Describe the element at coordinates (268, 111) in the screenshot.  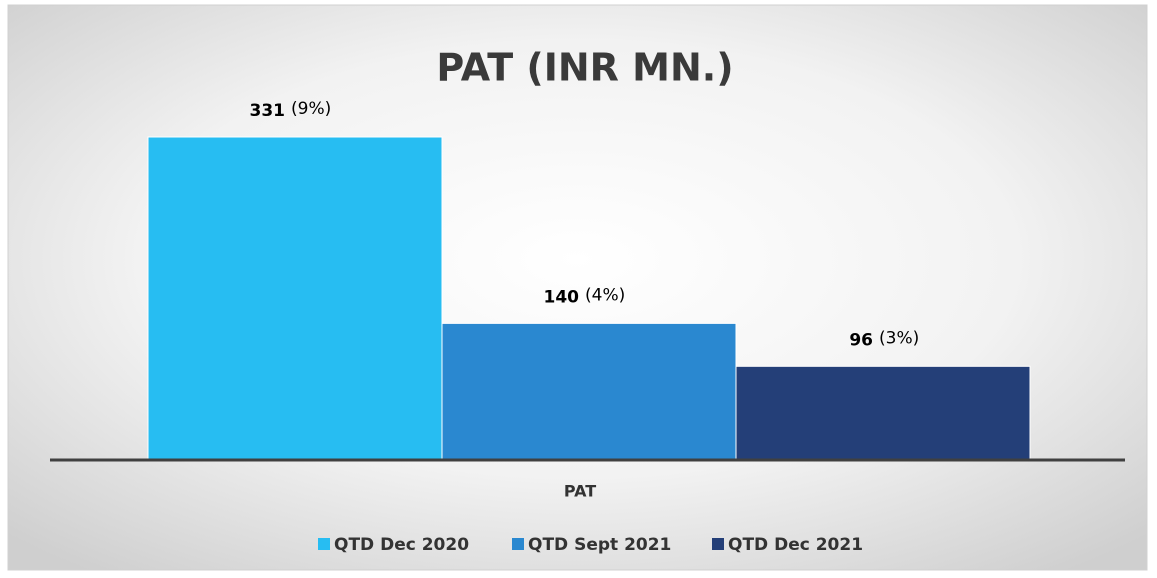
I see `data-label: 331` at that location.